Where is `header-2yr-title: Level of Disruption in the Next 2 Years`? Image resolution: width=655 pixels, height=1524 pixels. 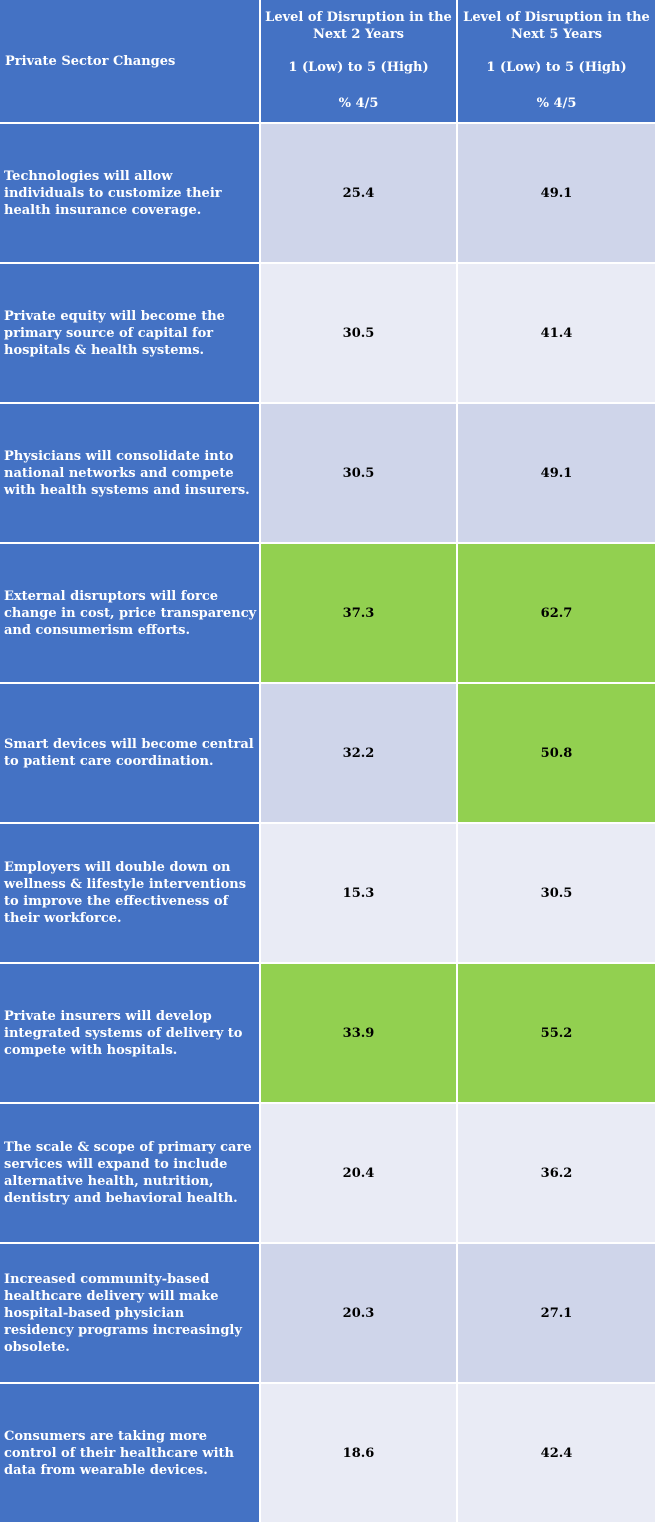 header-2yr-title: Level of Disruption in the Next 2 Years is located at coordinates (358, 26).